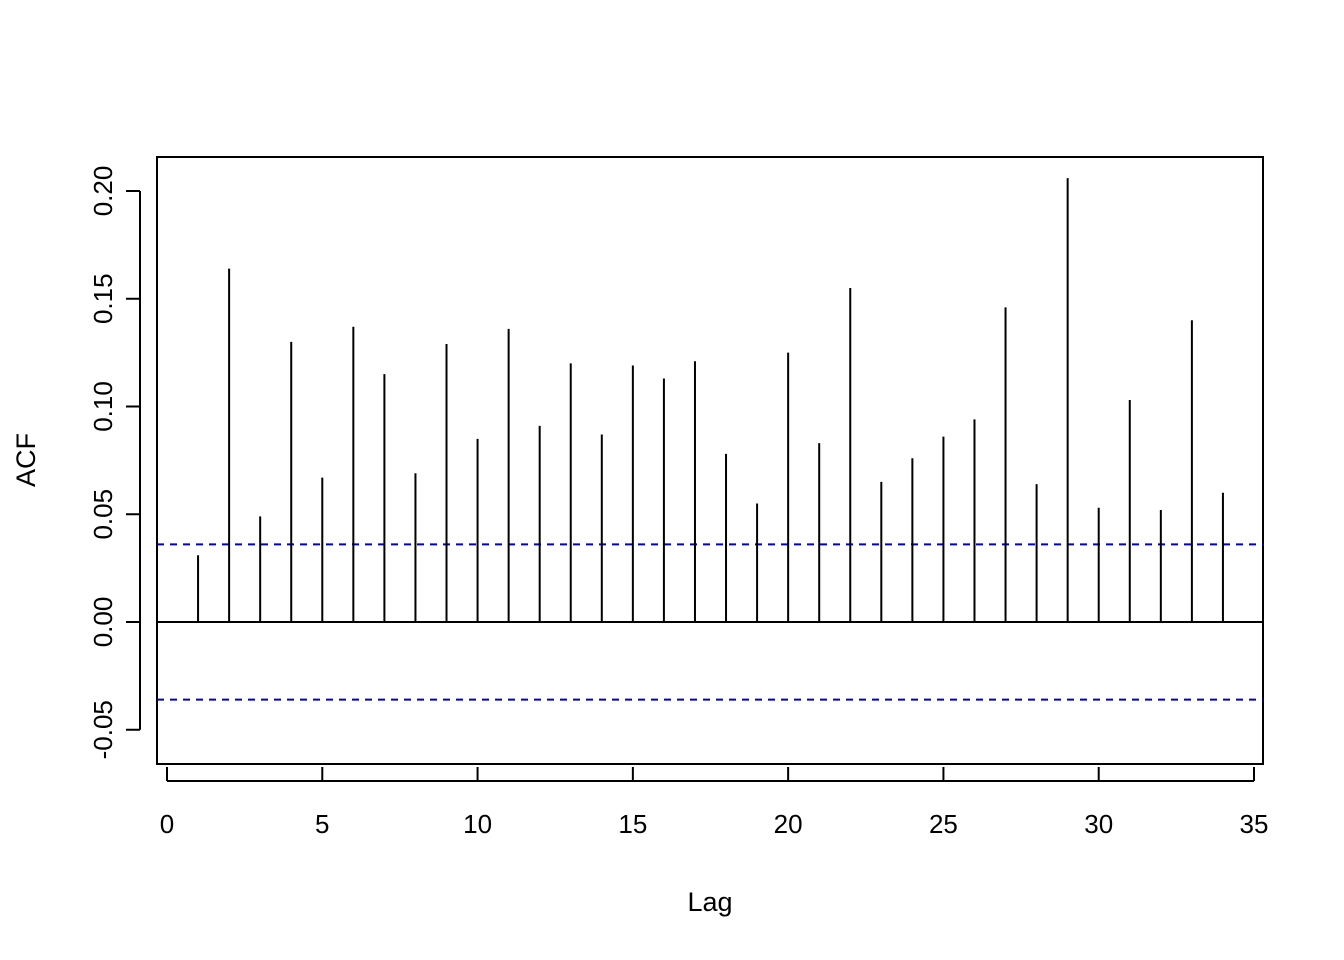  Describe the element at coordinates (103, 406) in the screenshot. I see `y-tick-label: 0.10` at that location.